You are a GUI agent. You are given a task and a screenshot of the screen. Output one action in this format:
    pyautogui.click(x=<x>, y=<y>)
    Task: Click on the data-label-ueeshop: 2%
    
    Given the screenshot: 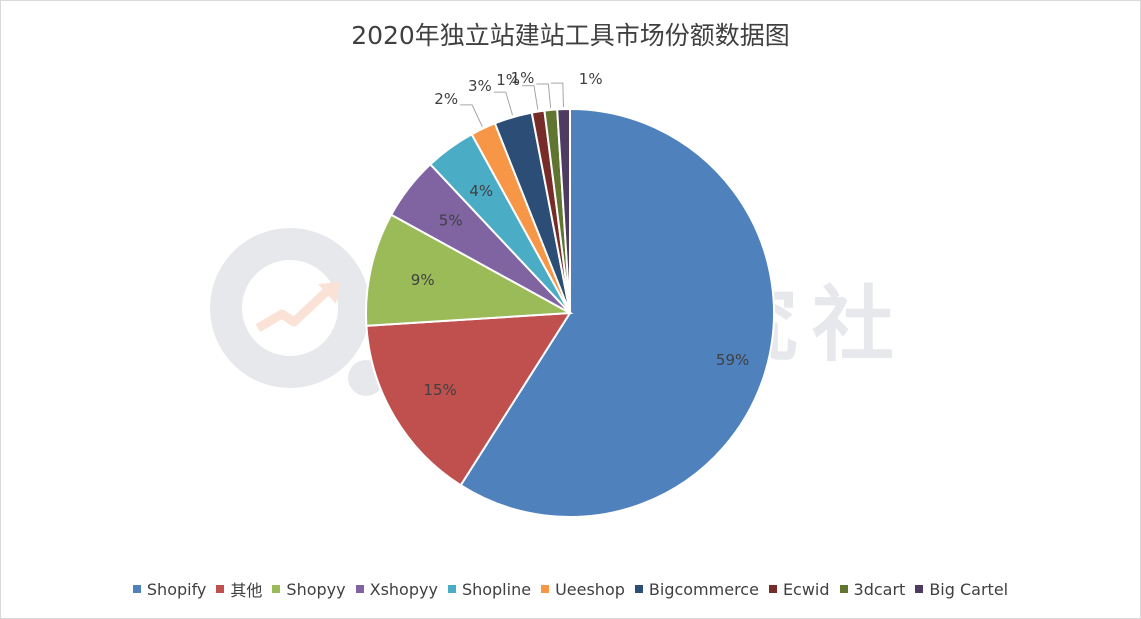 What is the action you would take?
    pyautogui.click(x=446, y=99)
    